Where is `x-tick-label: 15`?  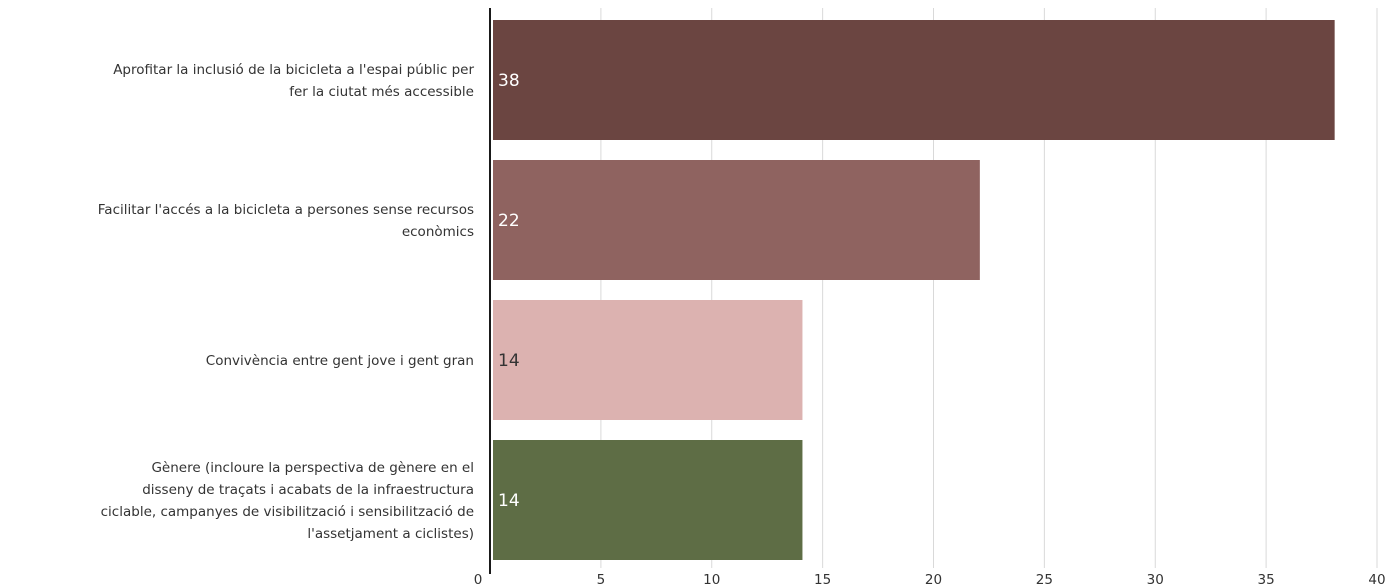
x-tick-label: 15 is located at coordinates (822, 580).